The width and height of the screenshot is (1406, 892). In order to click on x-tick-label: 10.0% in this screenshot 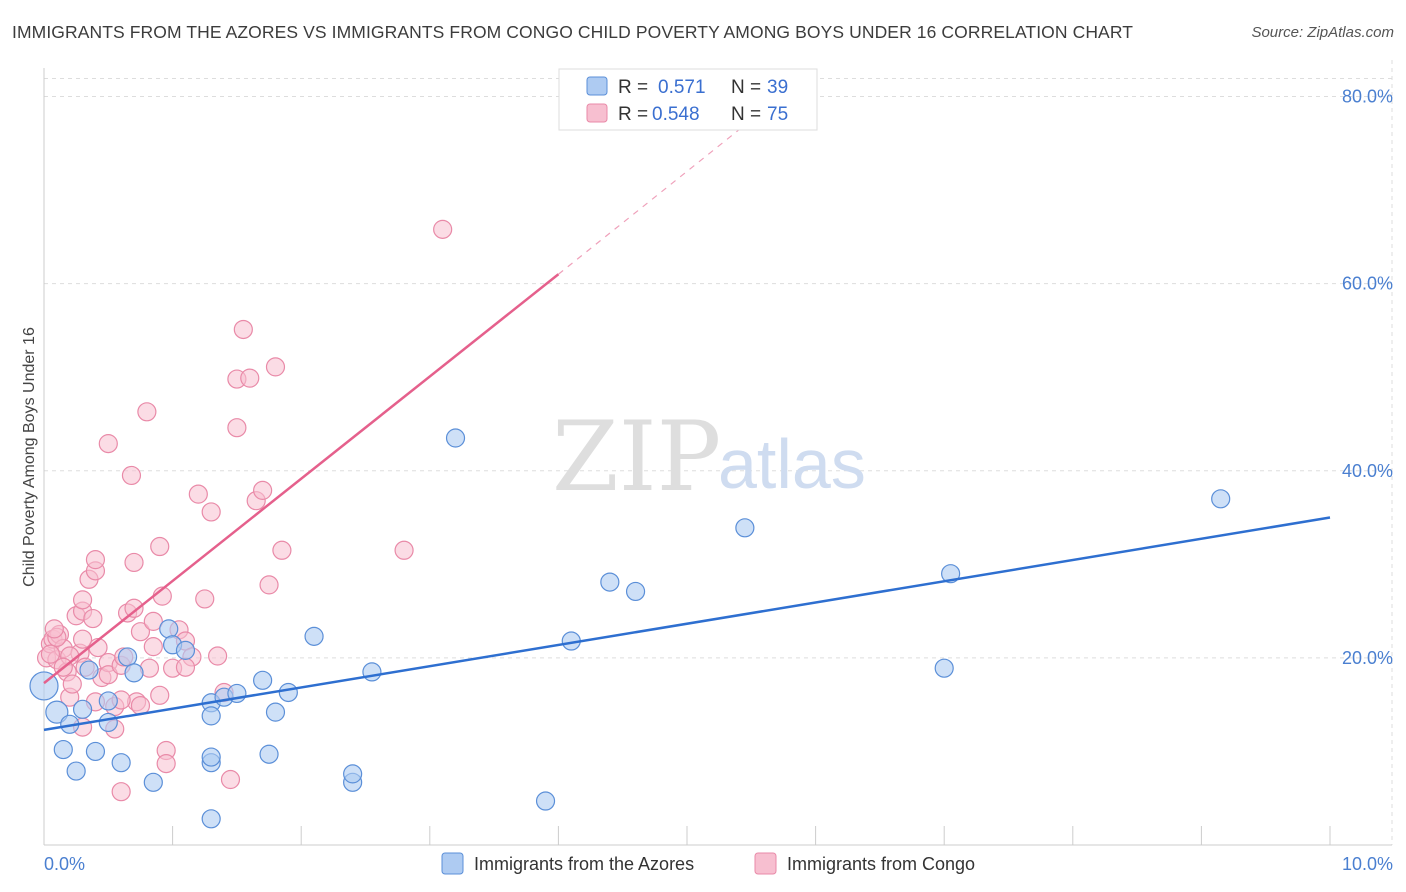, I will do `click(1367, 864)`.